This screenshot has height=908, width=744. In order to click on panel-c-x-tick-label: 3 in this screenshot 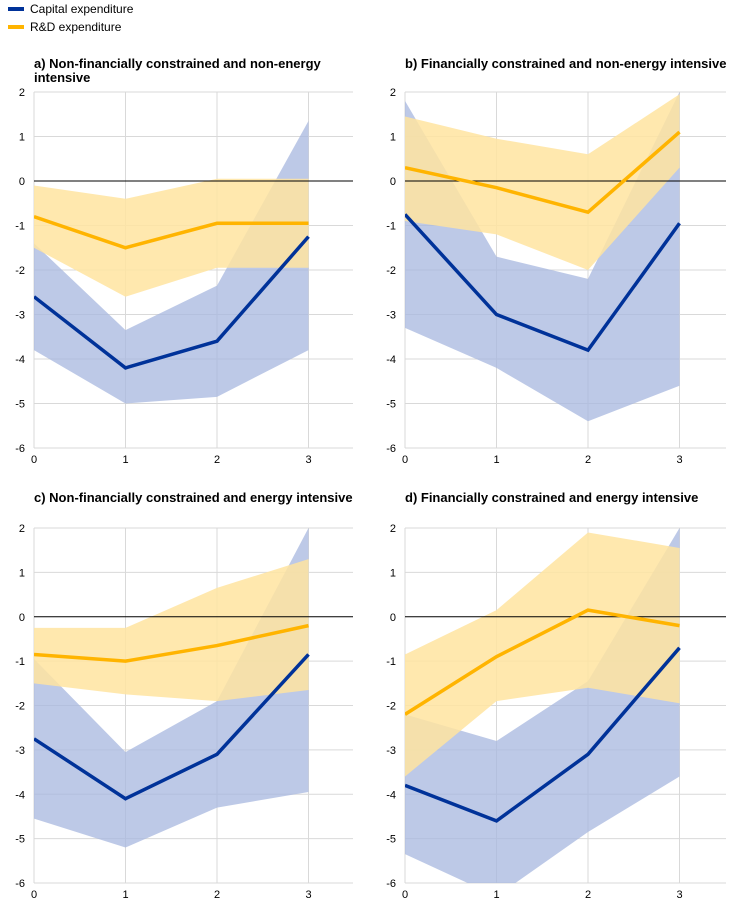, I will do `click(308, 895)`.